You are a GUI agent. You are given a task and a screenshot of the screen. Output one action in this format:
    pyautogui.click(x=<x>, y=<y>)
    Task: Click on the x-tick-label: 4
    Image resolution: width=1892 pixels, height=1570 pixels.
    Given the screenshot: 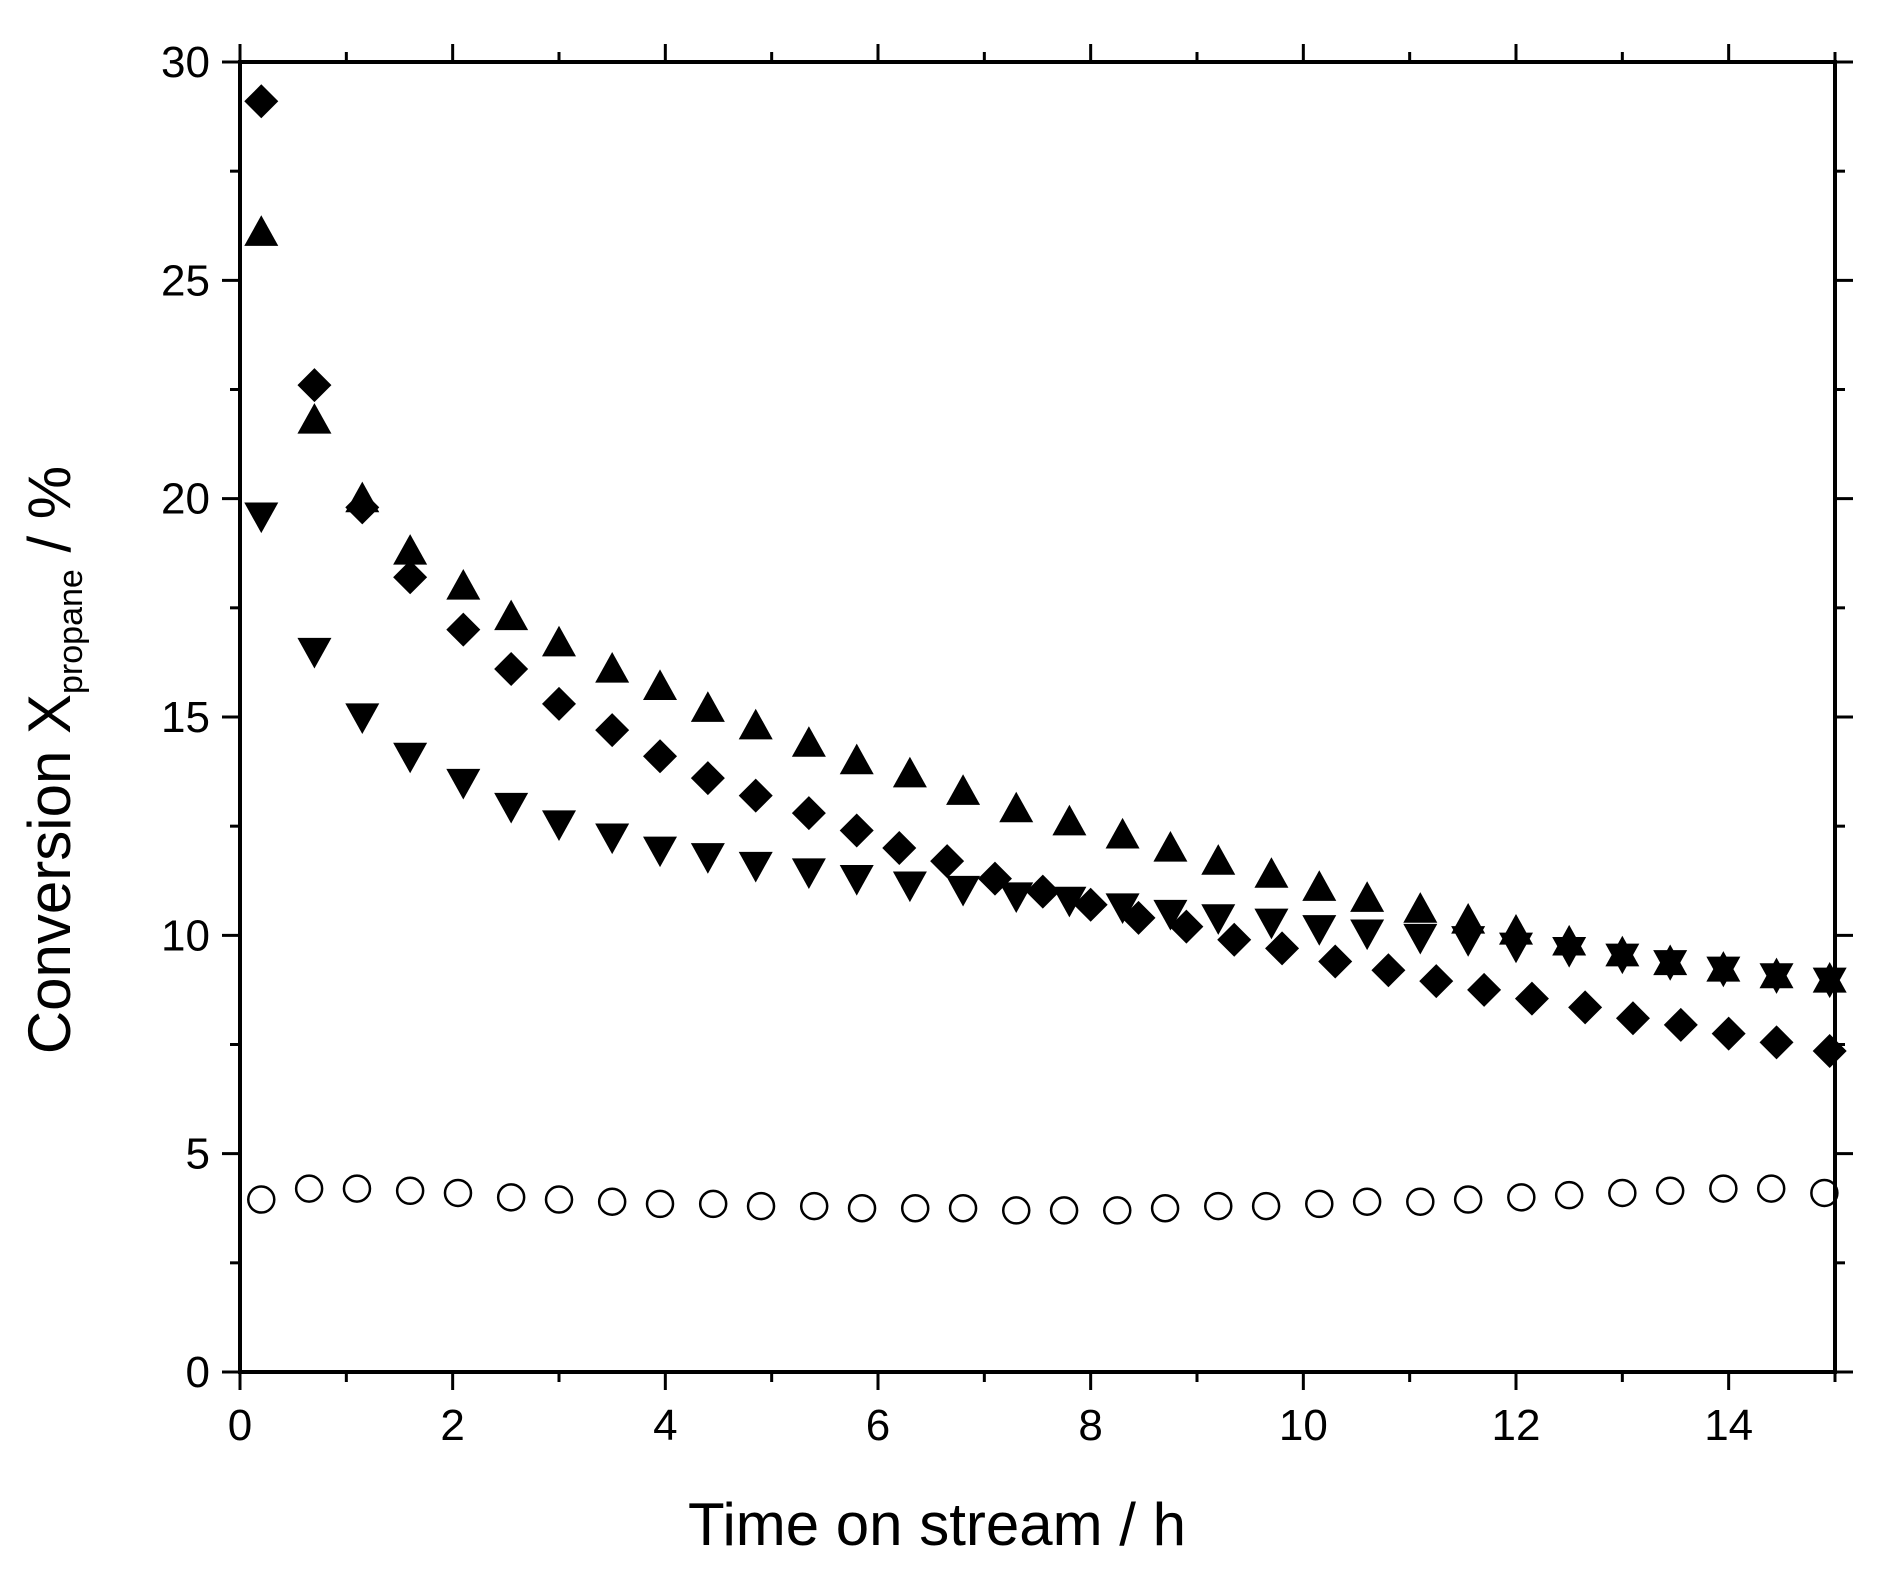 What is the action you would take?
    pyautogui.click(x=665, y=1425)
    